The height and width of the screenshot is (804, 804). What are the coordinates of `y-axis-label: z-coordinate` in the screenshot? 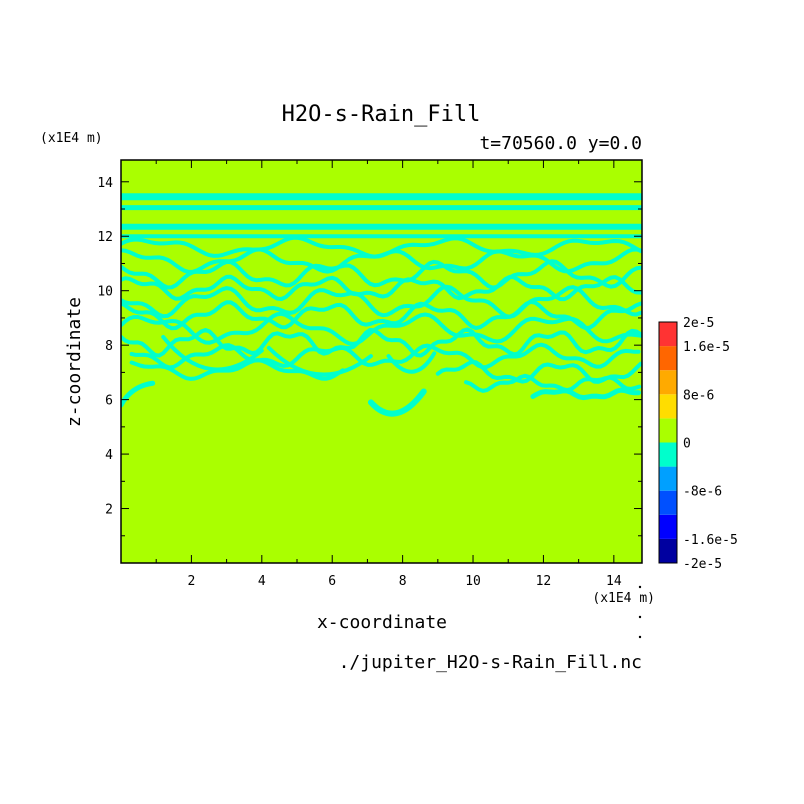 It's located at (74, 362).